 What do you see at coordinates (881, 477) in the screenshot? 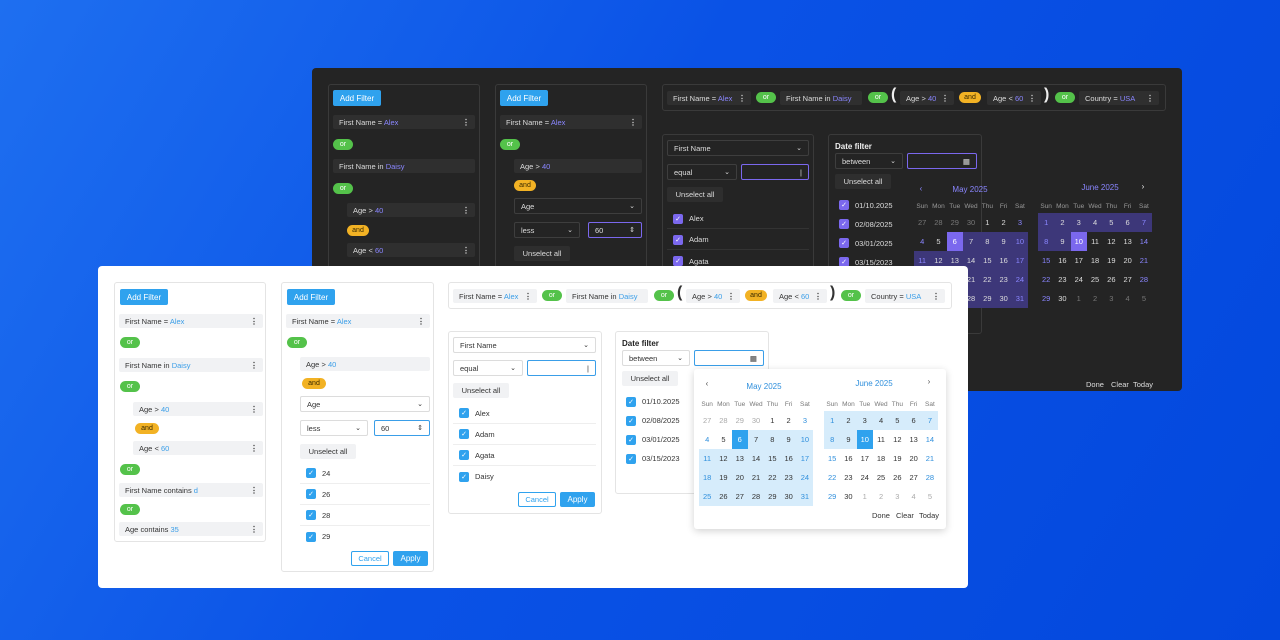
I see `day-cell: 25` at bounding box center [881, 477].